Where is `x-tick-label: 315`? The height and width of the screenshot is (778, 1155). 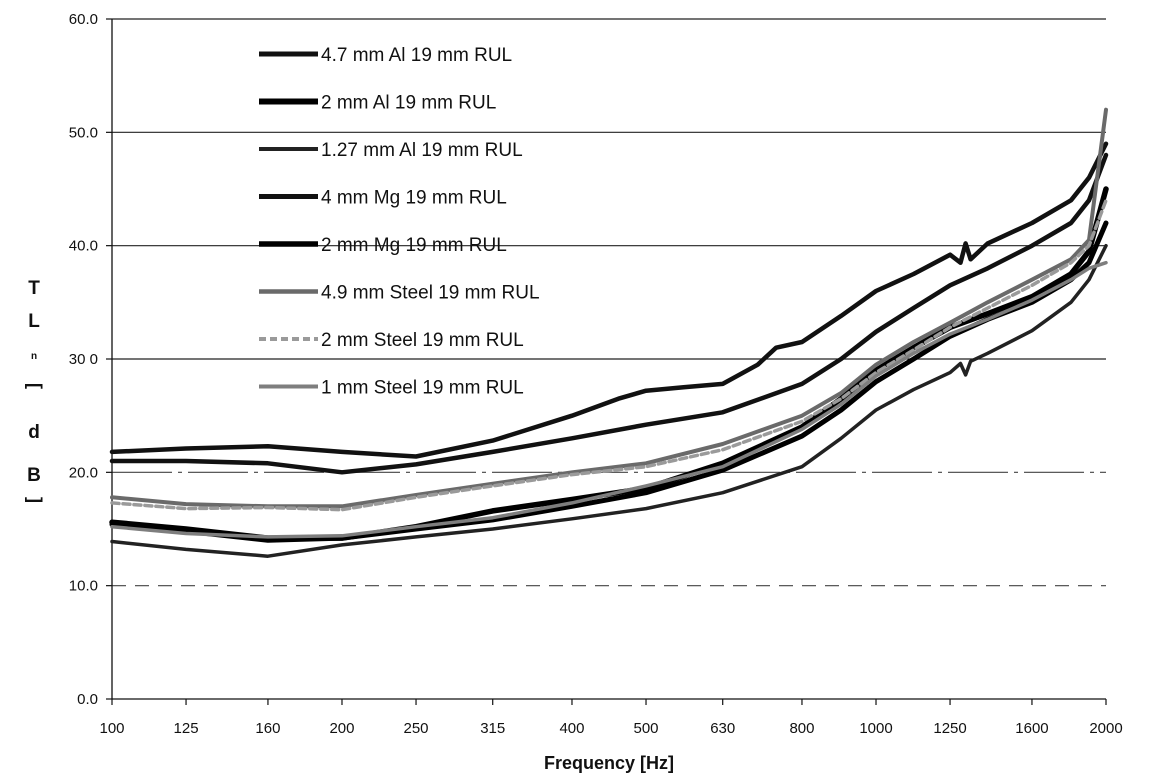
x-tick-label: 315 is located at coordinates (492, 728).